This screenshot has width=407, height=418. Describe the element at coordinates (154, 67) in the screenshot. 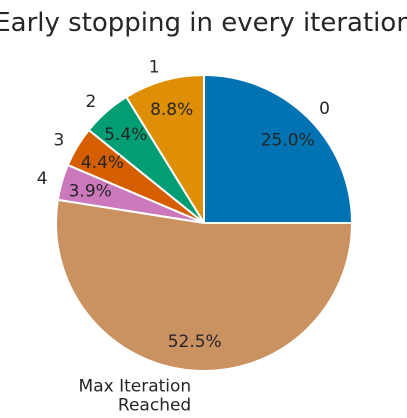

I see `slice-label-1: 1` at that location.